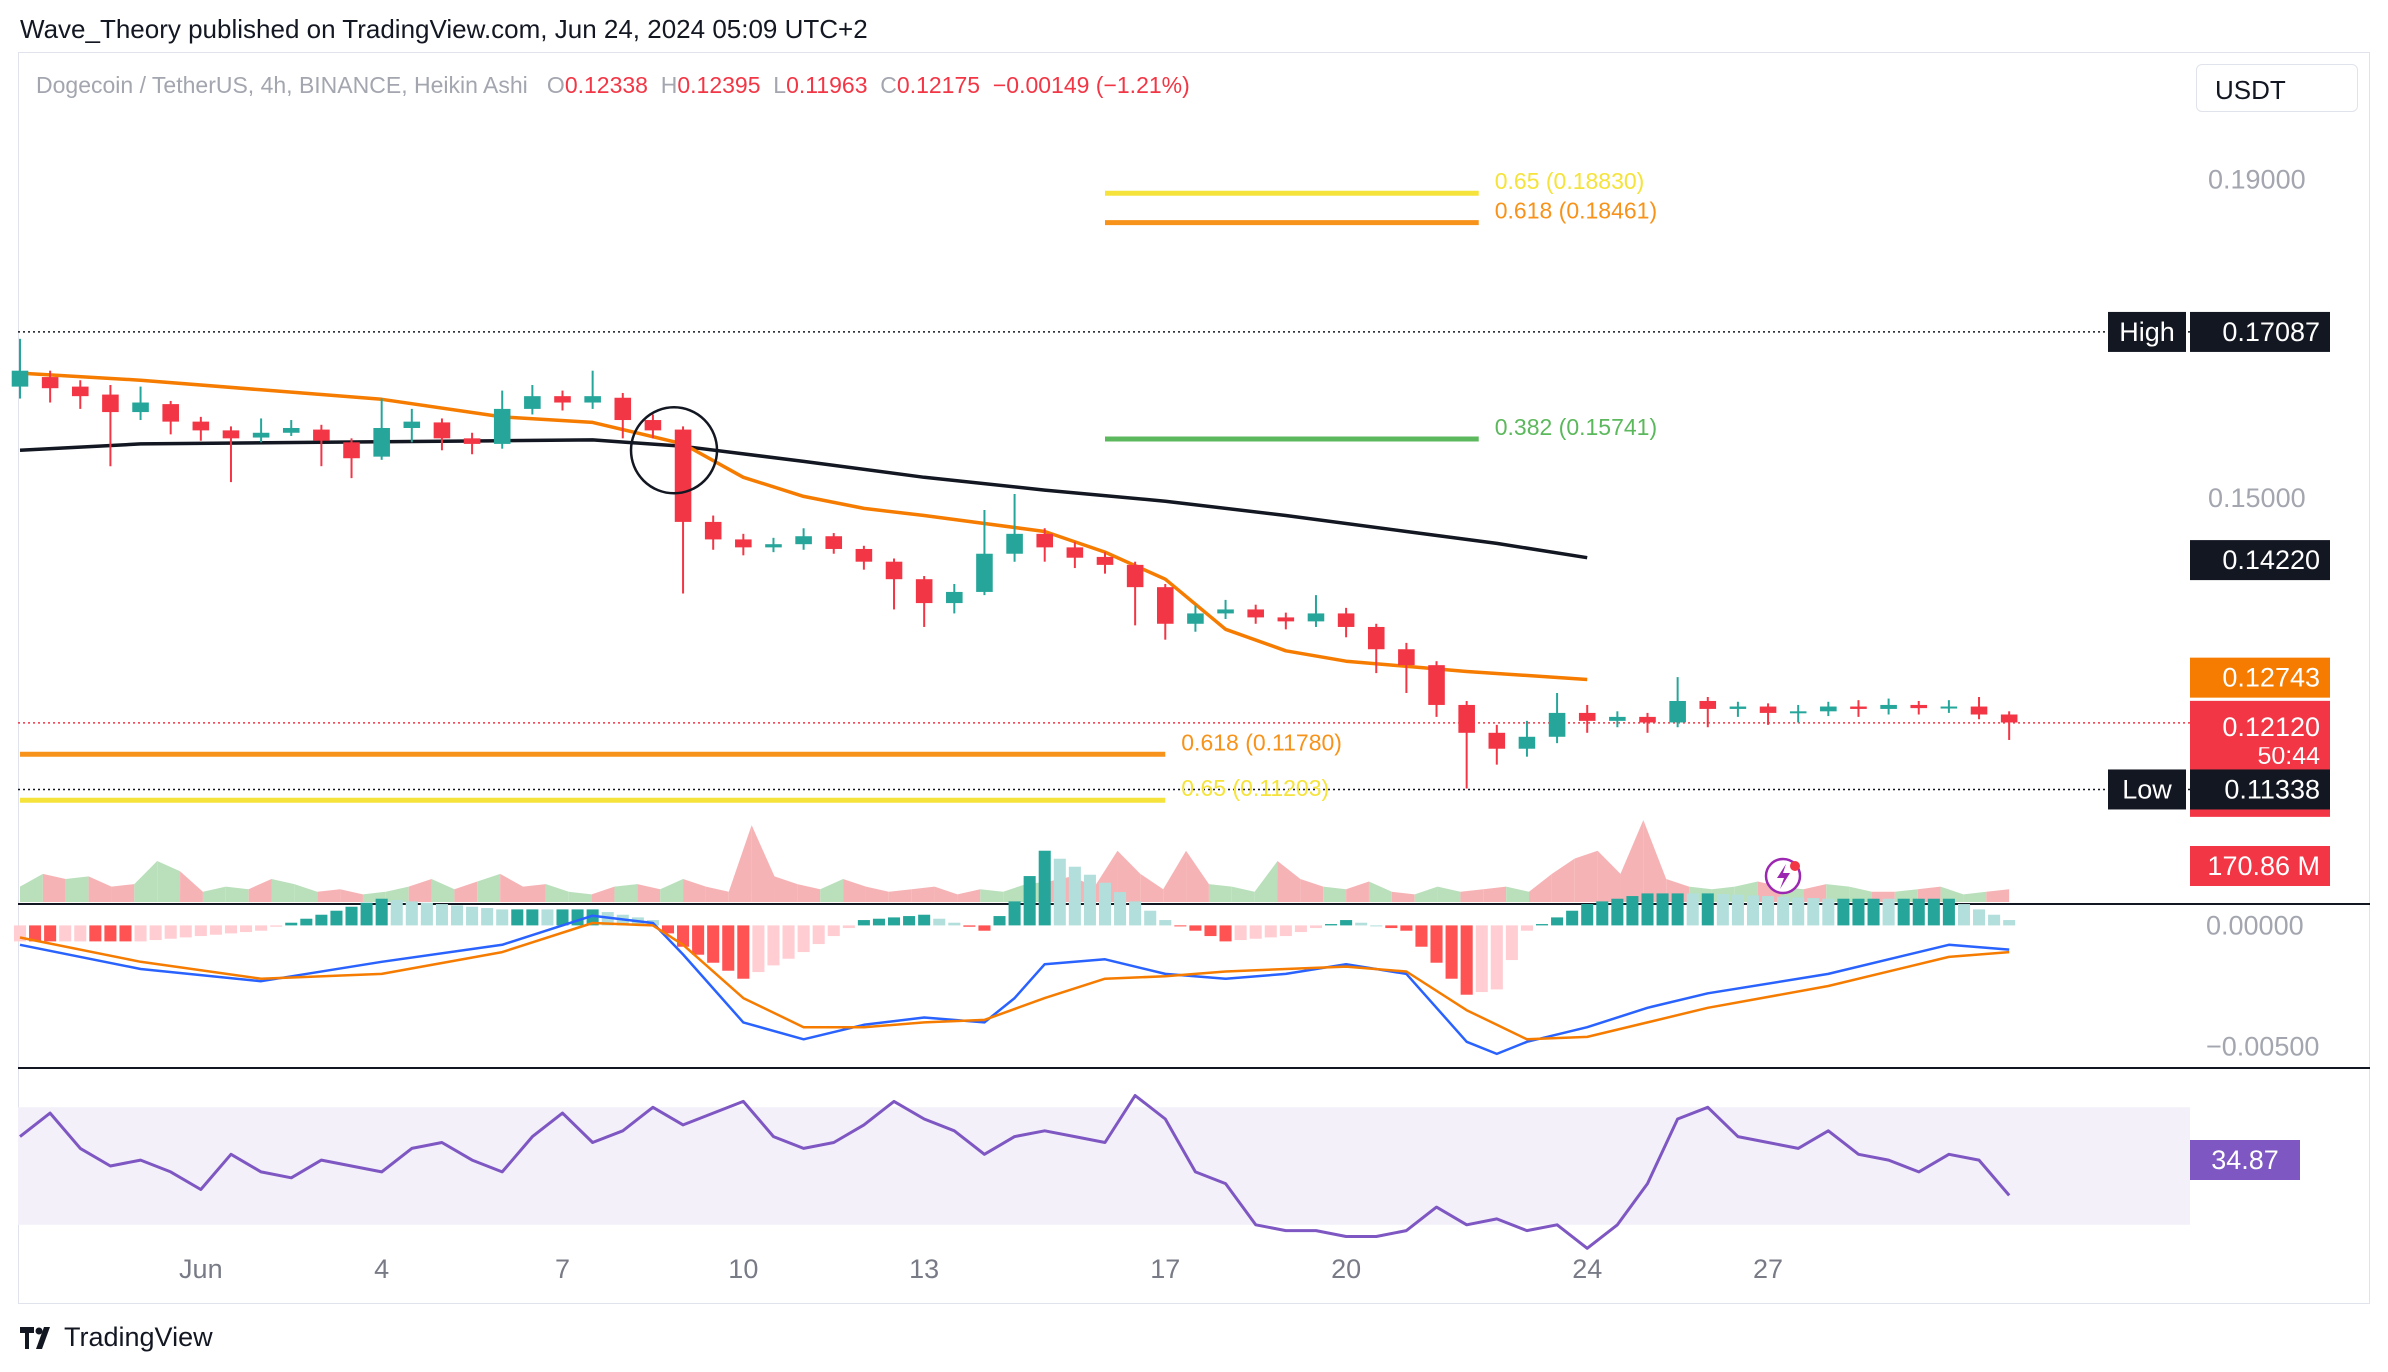  I want to click on volume-axis-label: 170.86 M, so click(2260, 866).